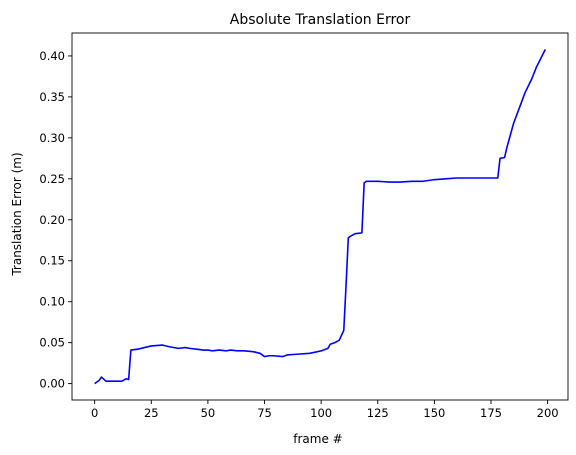 The height and width of the screenshot is (455, 576). What do you see at coordinates (320, 20) in the screenshot?
I see `chart-title: Absolute Translation Error` at bounding box center [320, 20].